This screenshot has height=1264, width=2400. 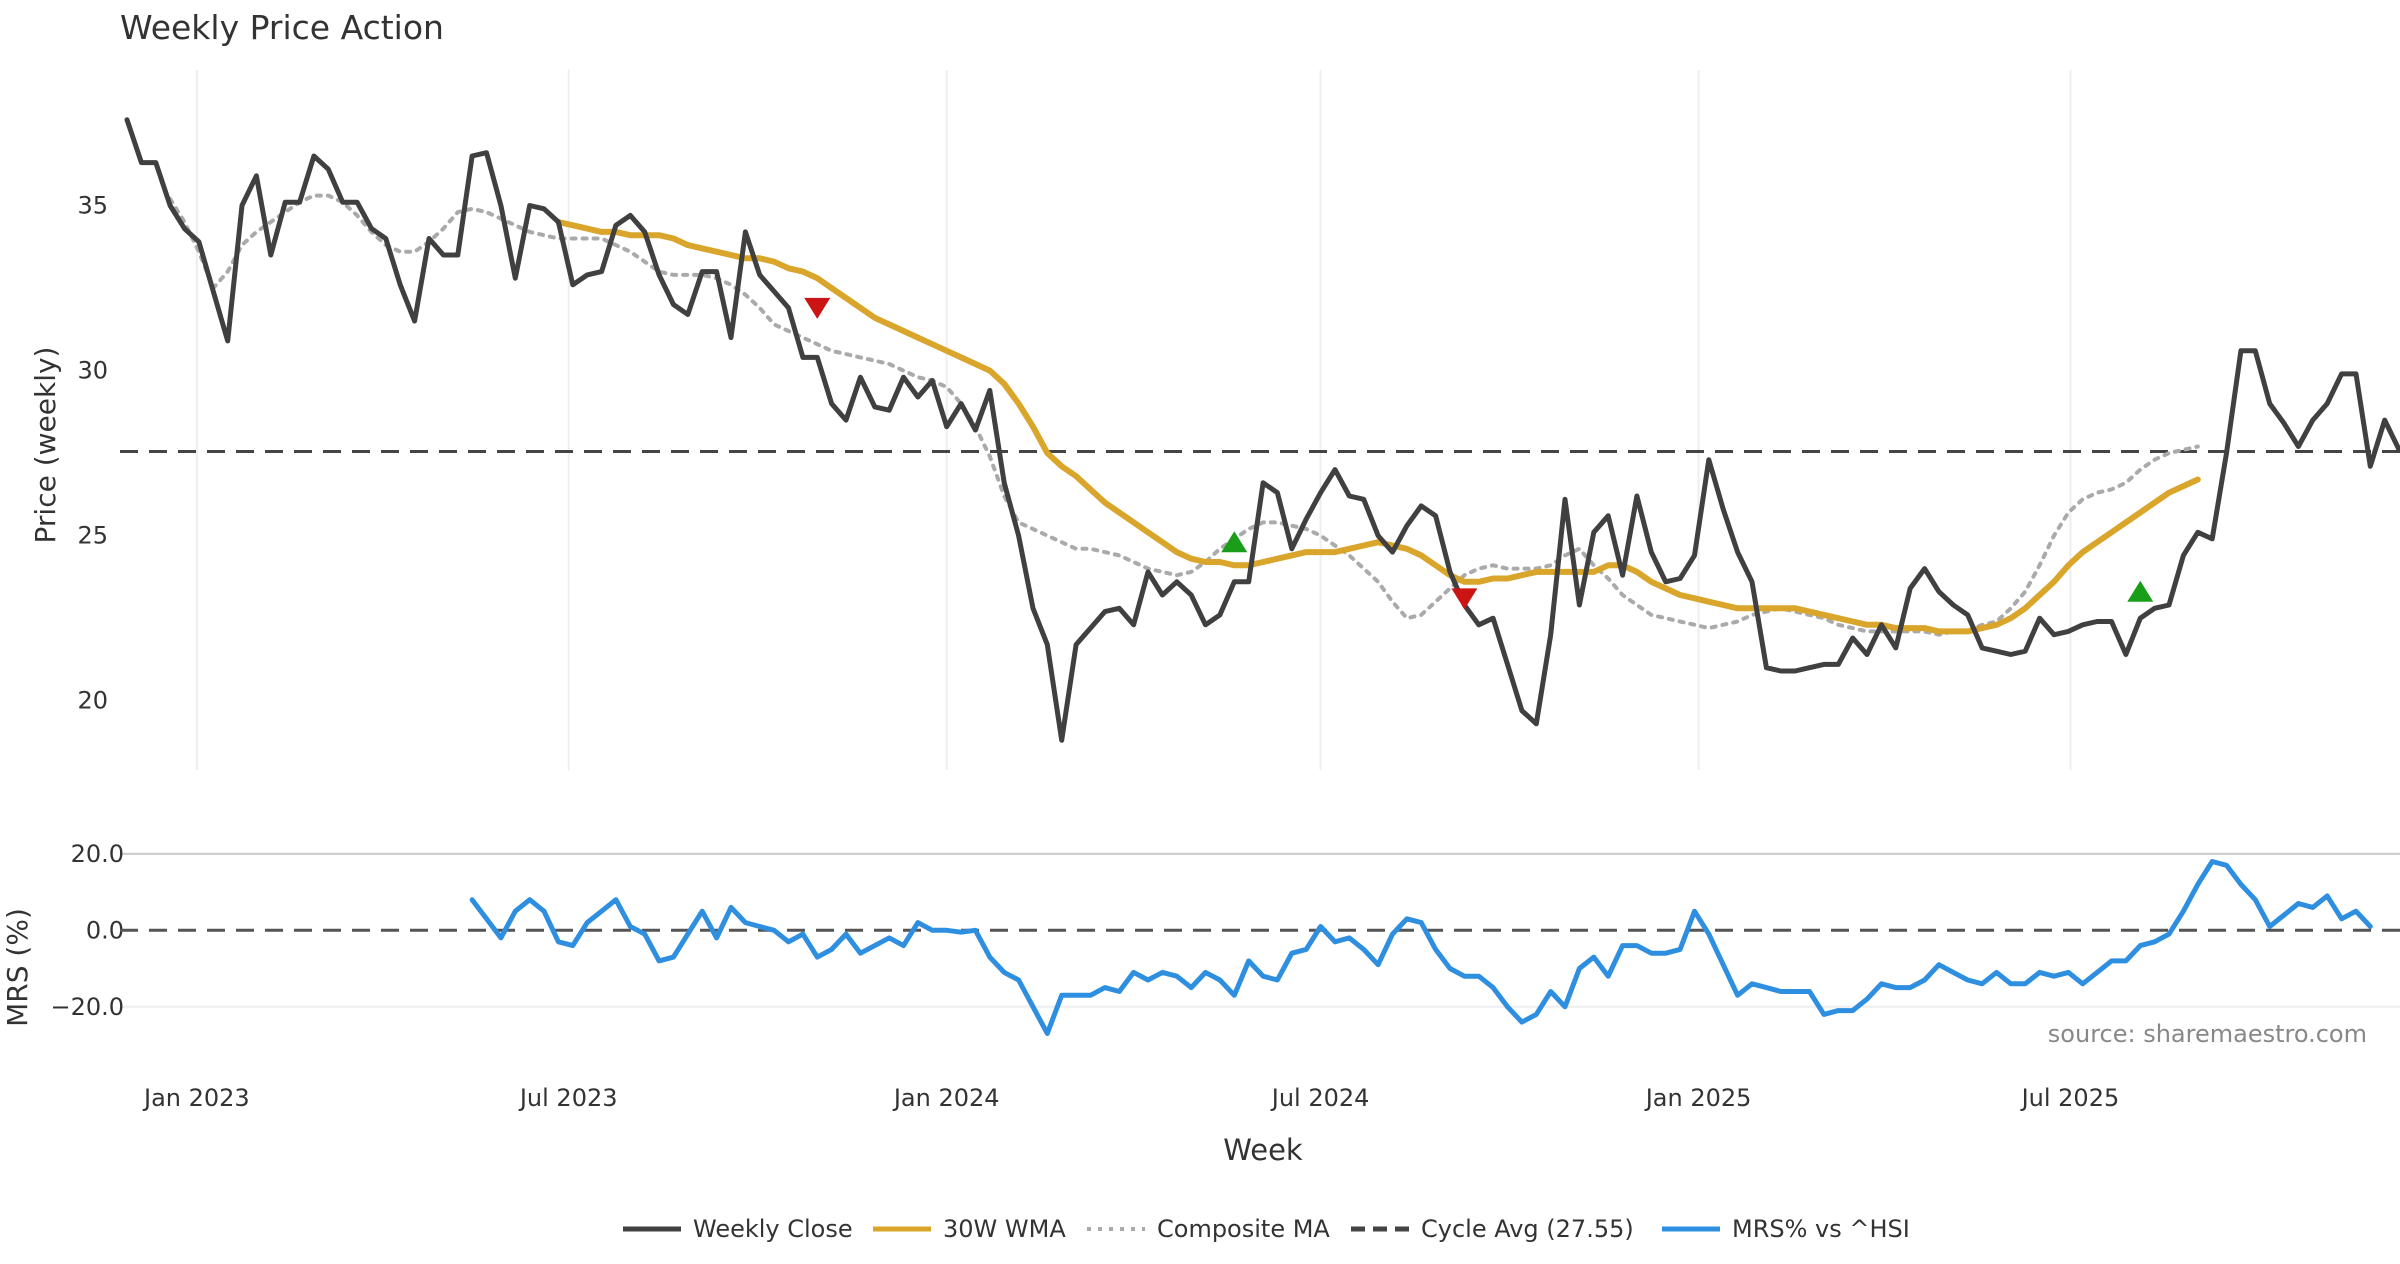 I want to click on chart-title: Weekly Price Action, so click(x=282, y=27).